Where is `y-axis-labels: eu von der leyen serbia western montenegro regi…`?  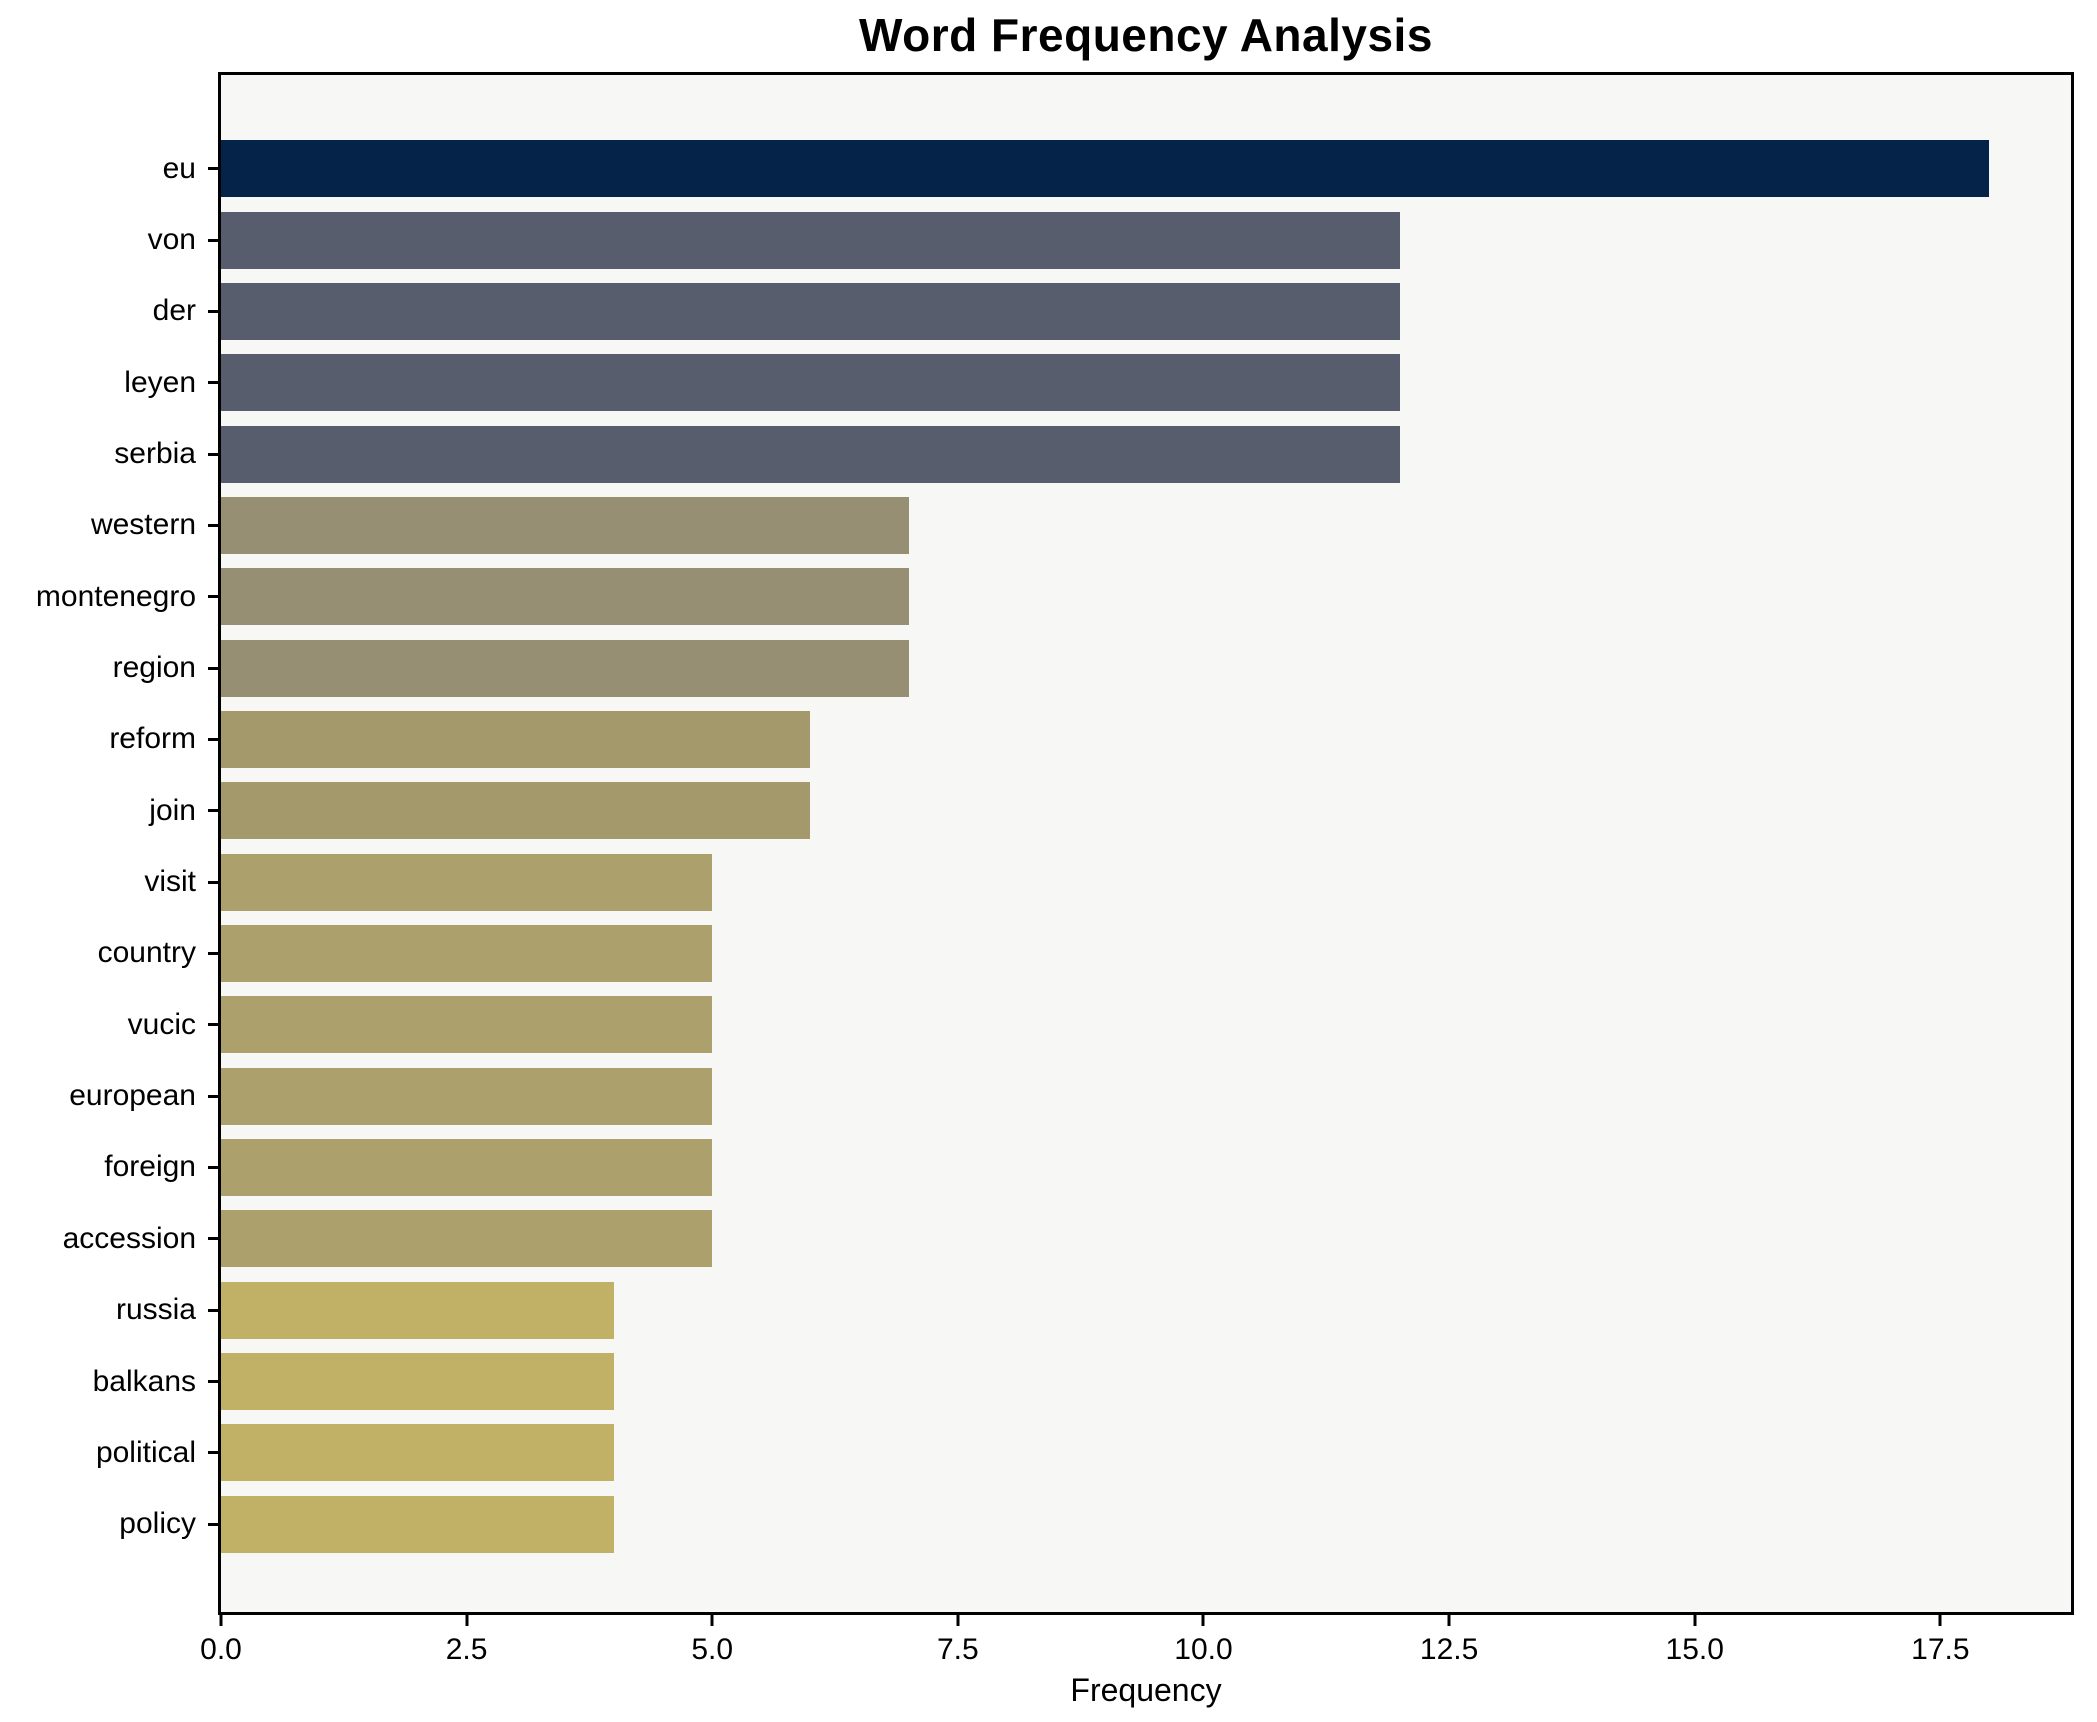
y-axis-labels: eu von der leyen serbia western montenegro regi… is located at coordinates (109, 843).